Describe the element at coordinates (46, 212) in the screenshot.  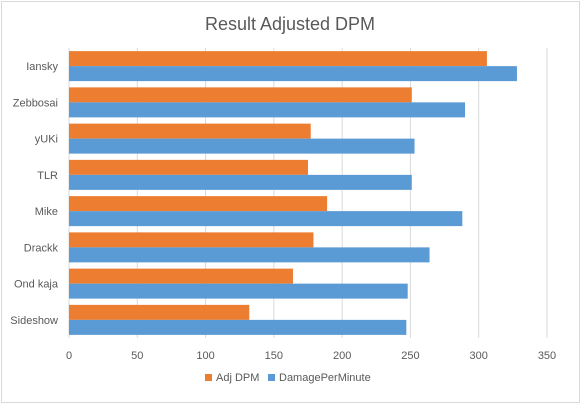
I see `category-label: Mike` at that location.